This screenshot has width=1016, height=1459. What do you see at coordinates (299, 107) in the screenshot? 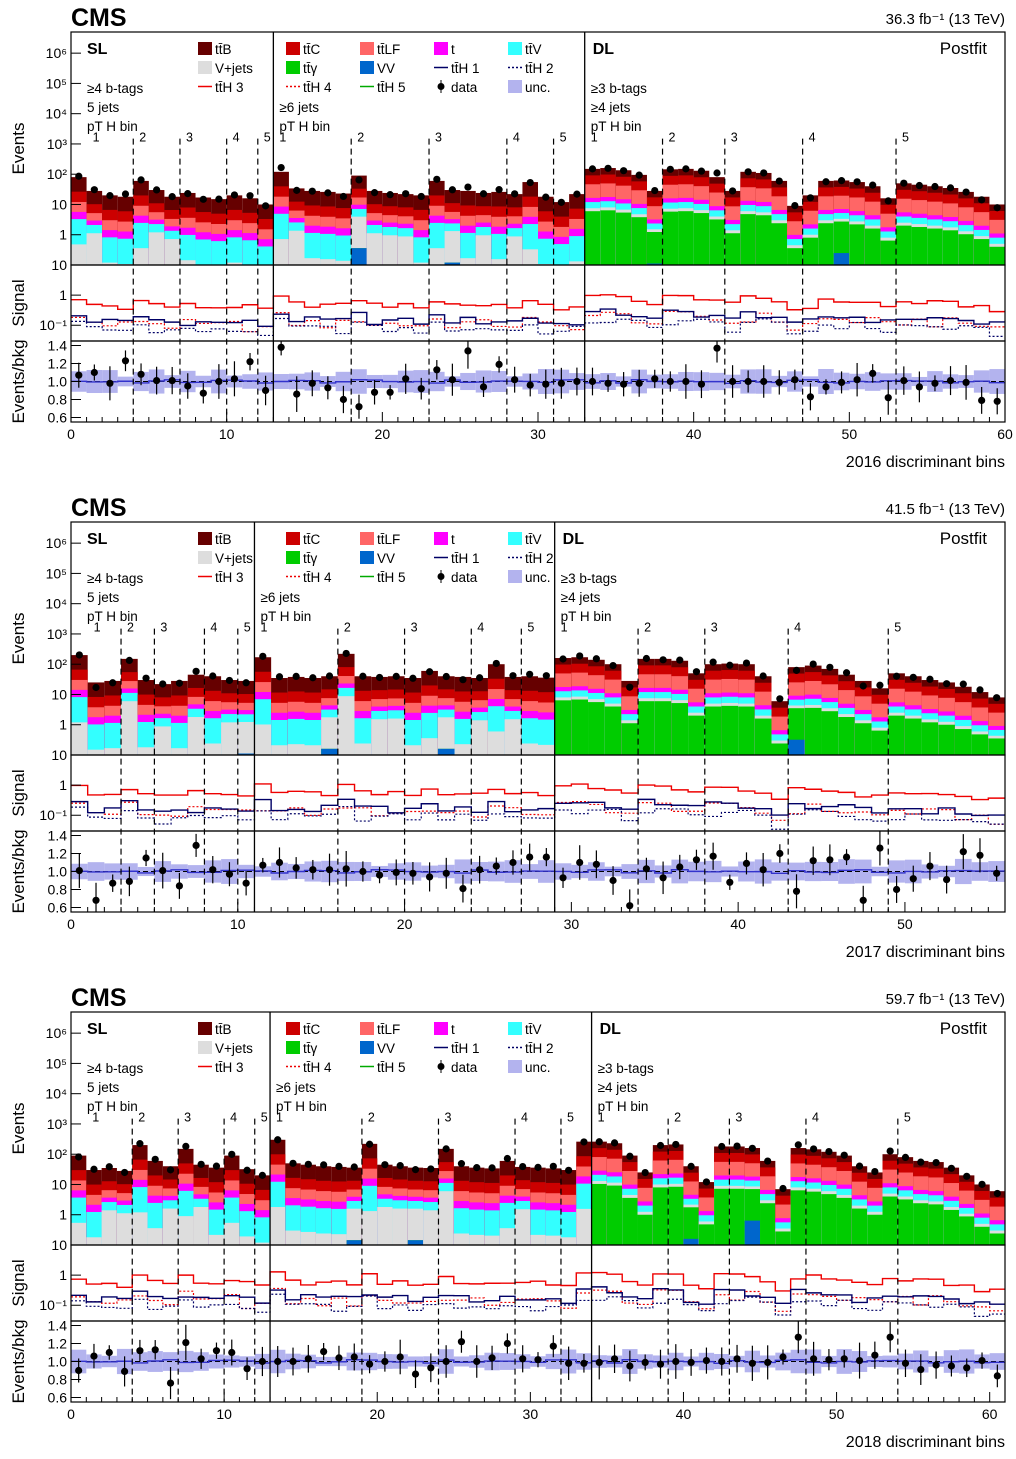
I see `sl-cat2-label: ≥6 jets` at bounding box center [299, 107].